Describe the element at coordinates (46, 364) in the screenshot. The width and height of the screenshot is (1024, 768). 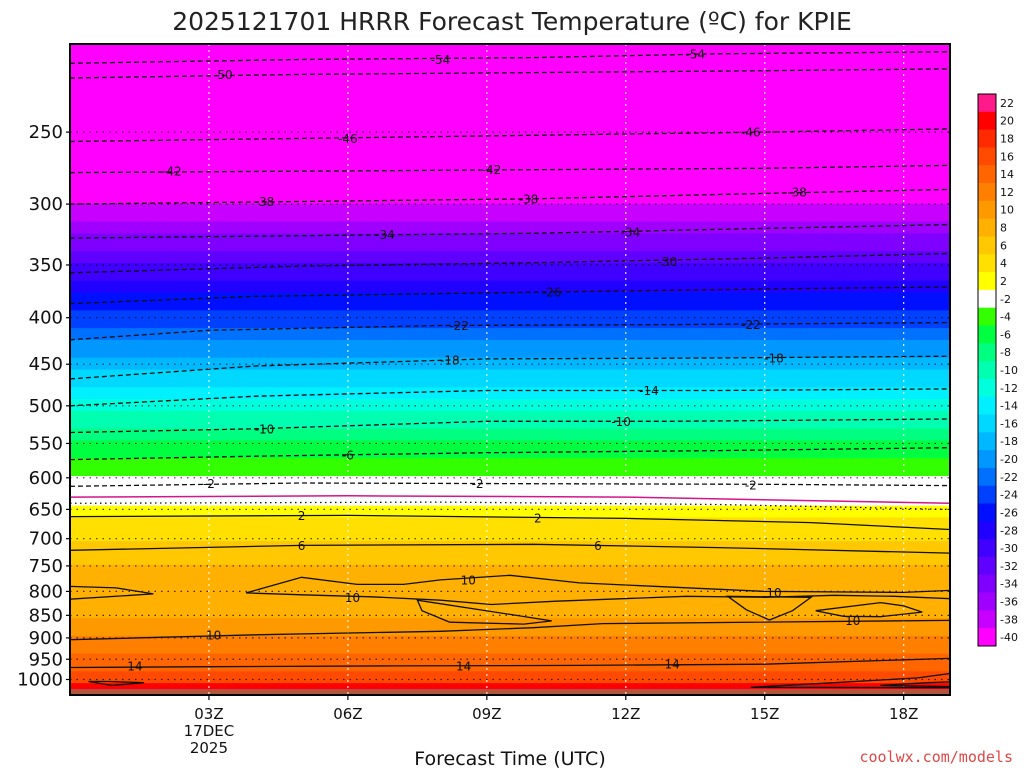
I see `y-tick-label: 450` at that location.